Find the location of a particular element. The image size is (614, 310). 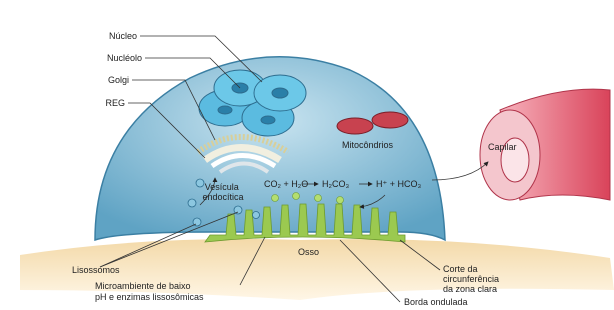

label: Lisossomos is located at coordinates (96, 270).